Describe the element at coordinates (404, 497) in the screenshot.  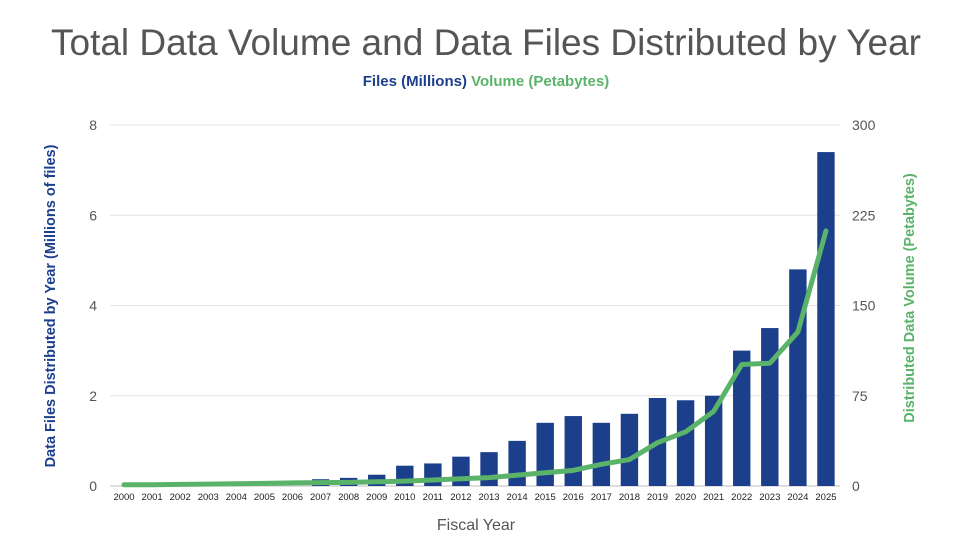
I see `x-tick-label: 2010` at that location.